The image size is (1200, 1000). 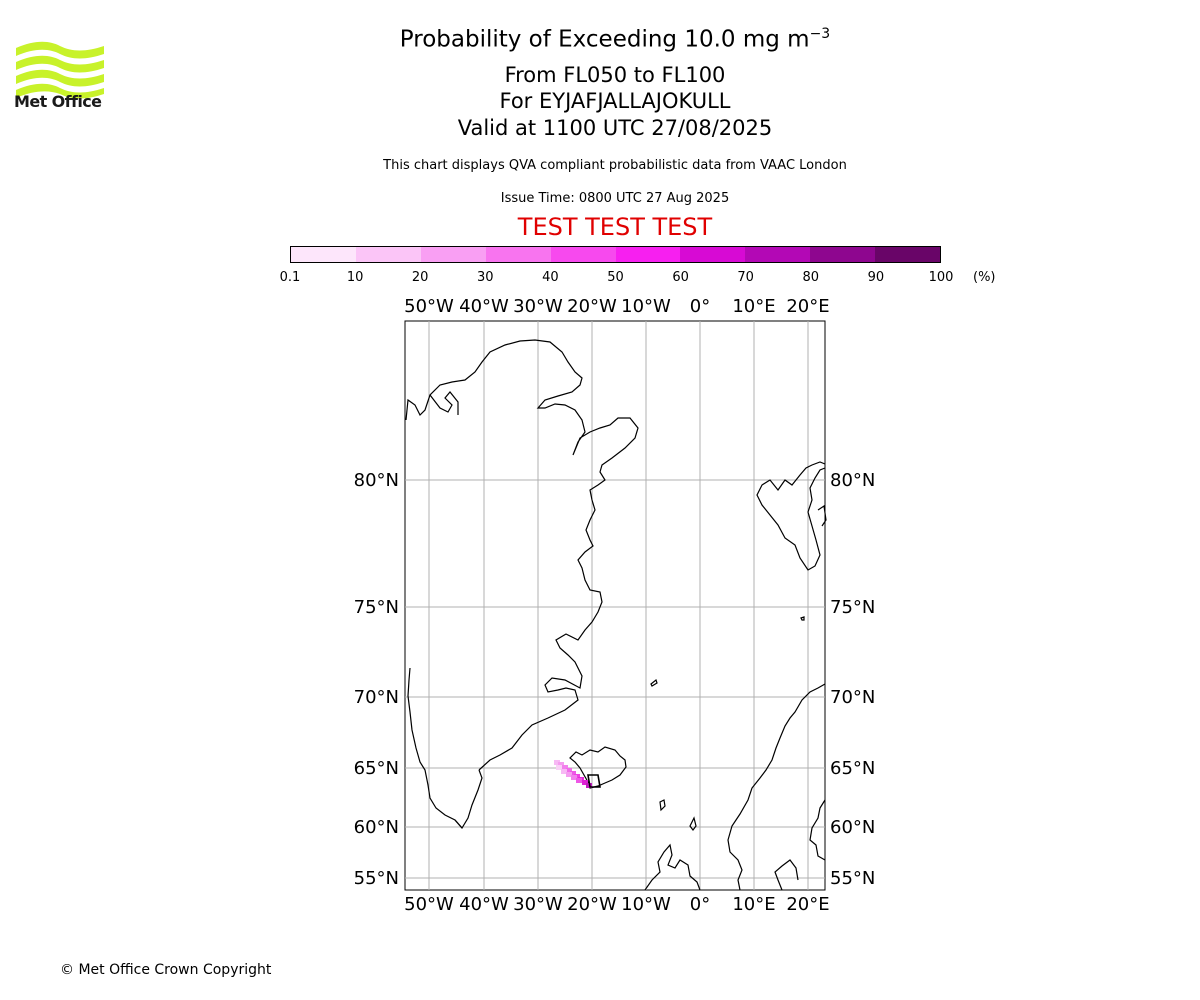 I want to click on shetland-coast, so click(x=693, y=823).